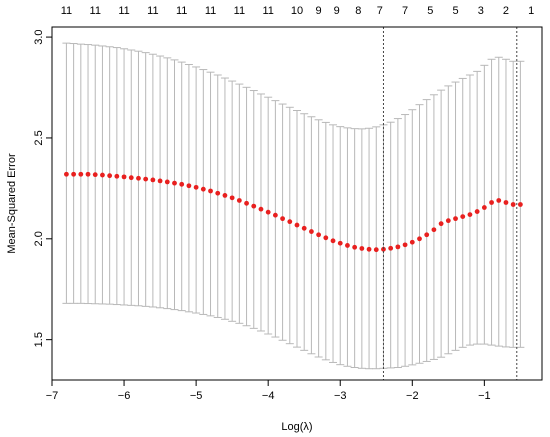 The width and height of the screenshot is (550, 437). I want to click on x-tick-label: −6, so click(124, 396).